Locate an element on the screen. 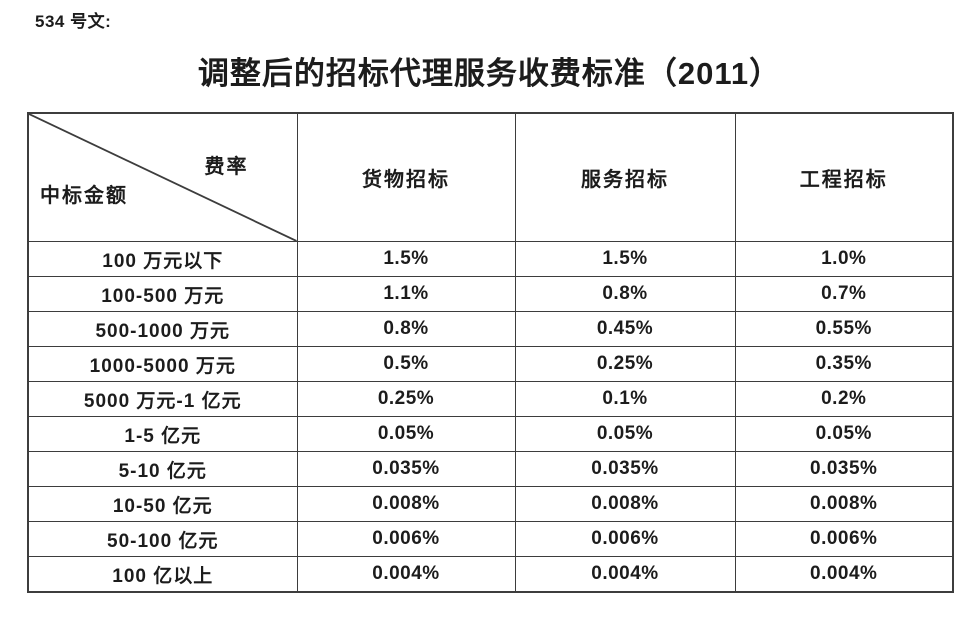  column-header-goods-tender: 货物招标 is located at coordinates (406, 177).